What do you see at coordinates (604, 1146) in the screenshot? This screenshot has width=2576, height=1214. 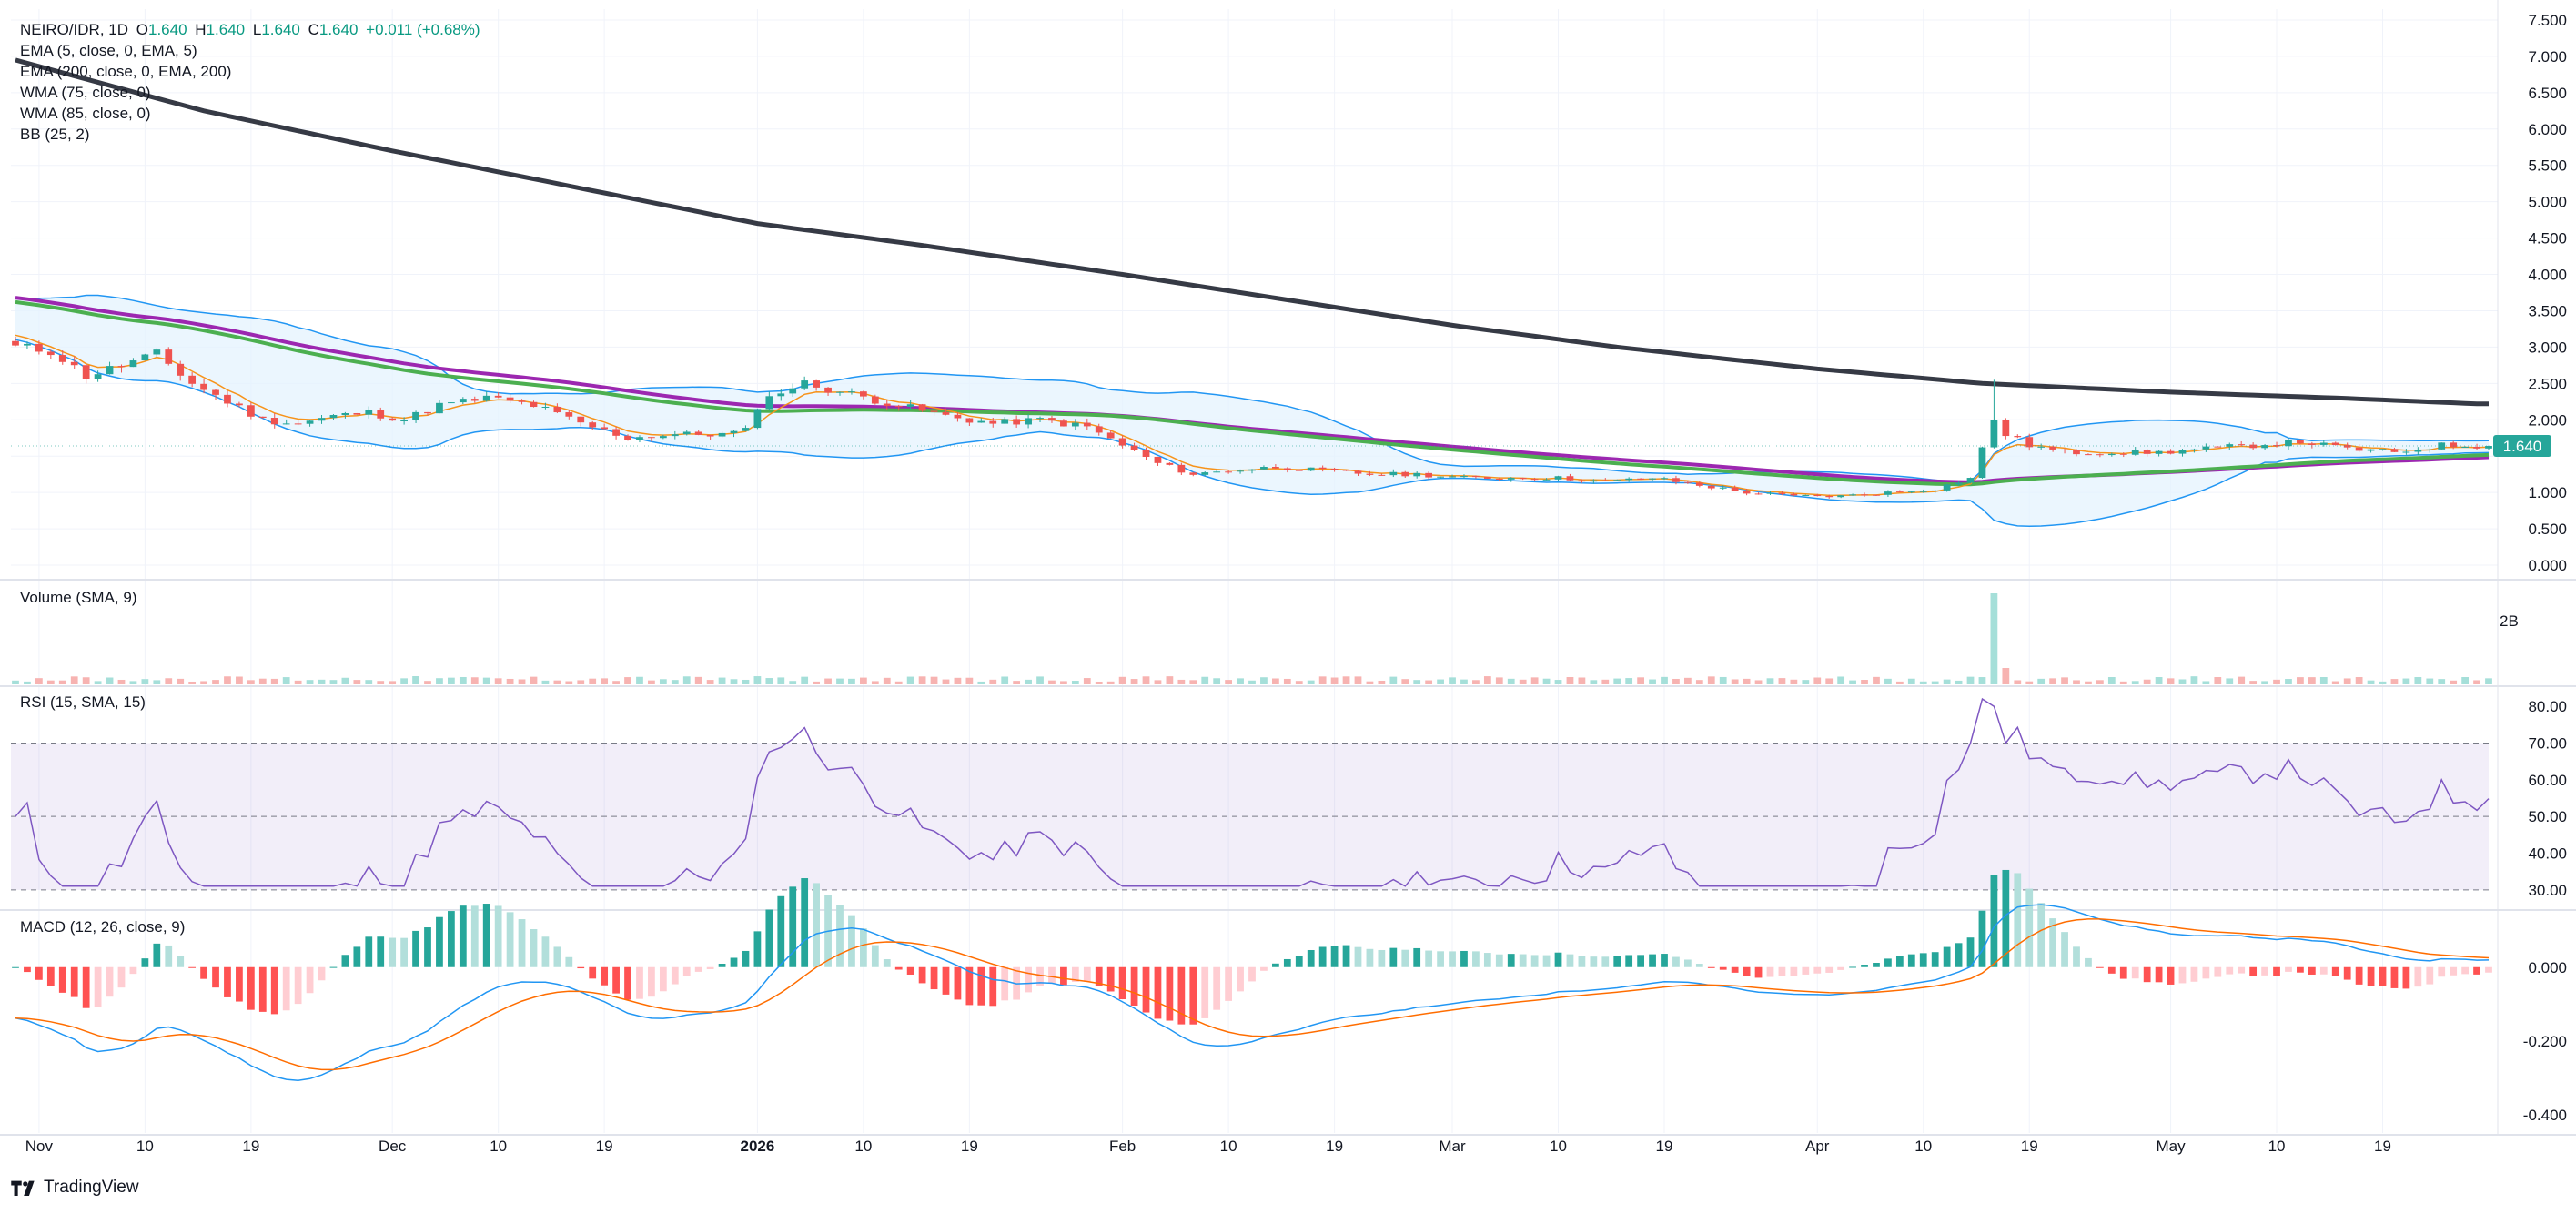 I see `time-axis-label: 19` at bounding box center [604, 1146].